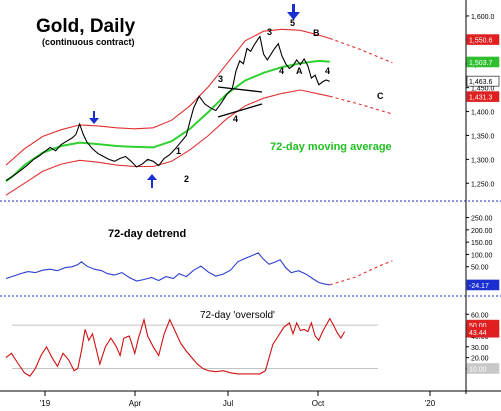 Image resolution: width=501 pixels, height=411 pixels. I want to click on value-tag-0-3: 1,431.3, so click(483, 96).